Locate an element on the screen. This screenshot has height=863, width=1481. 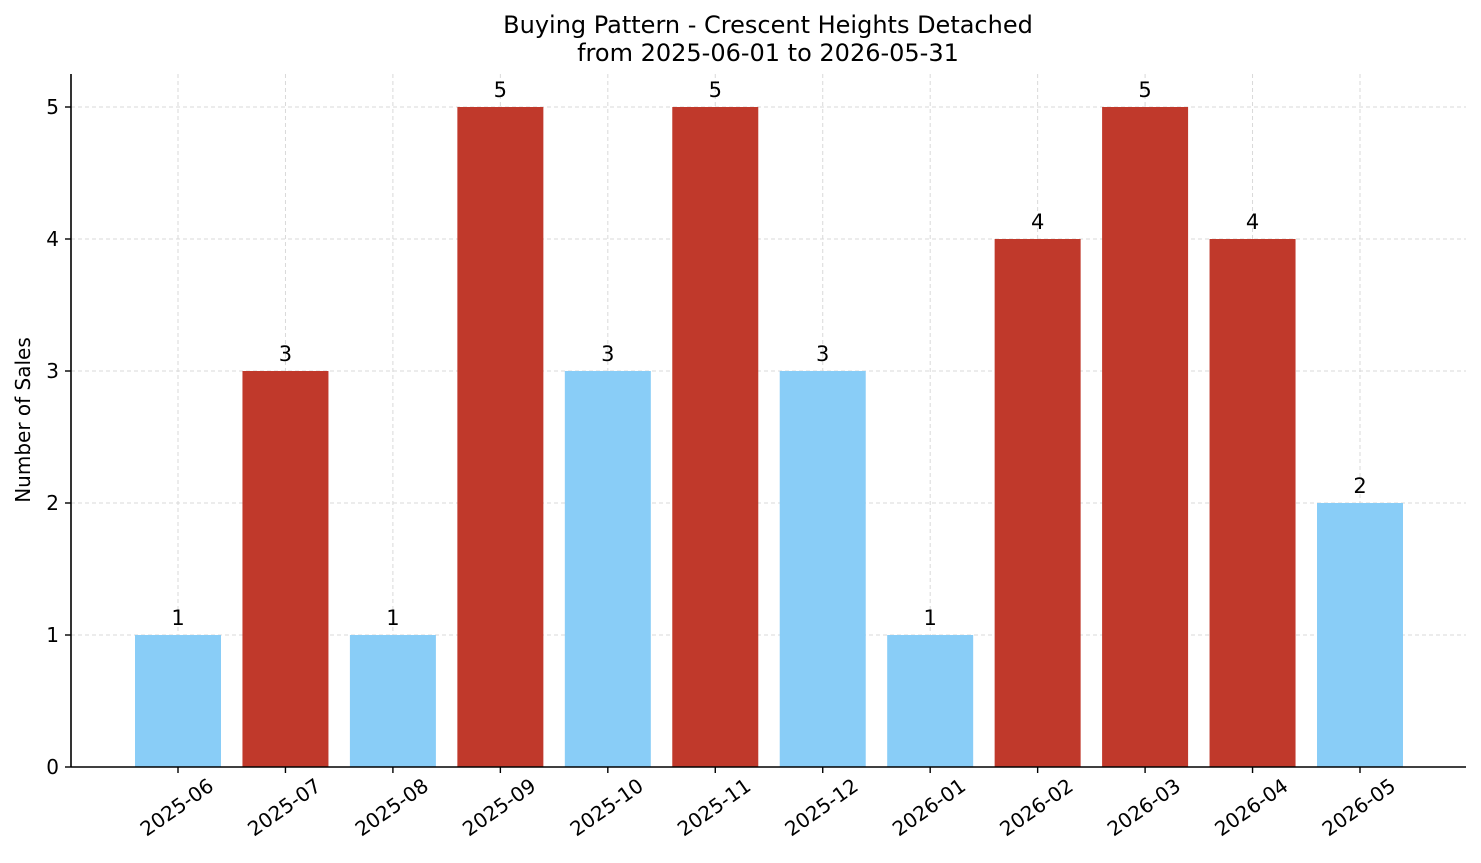
x-tick-label: 2025-12 is located at coordinates (821, 807).